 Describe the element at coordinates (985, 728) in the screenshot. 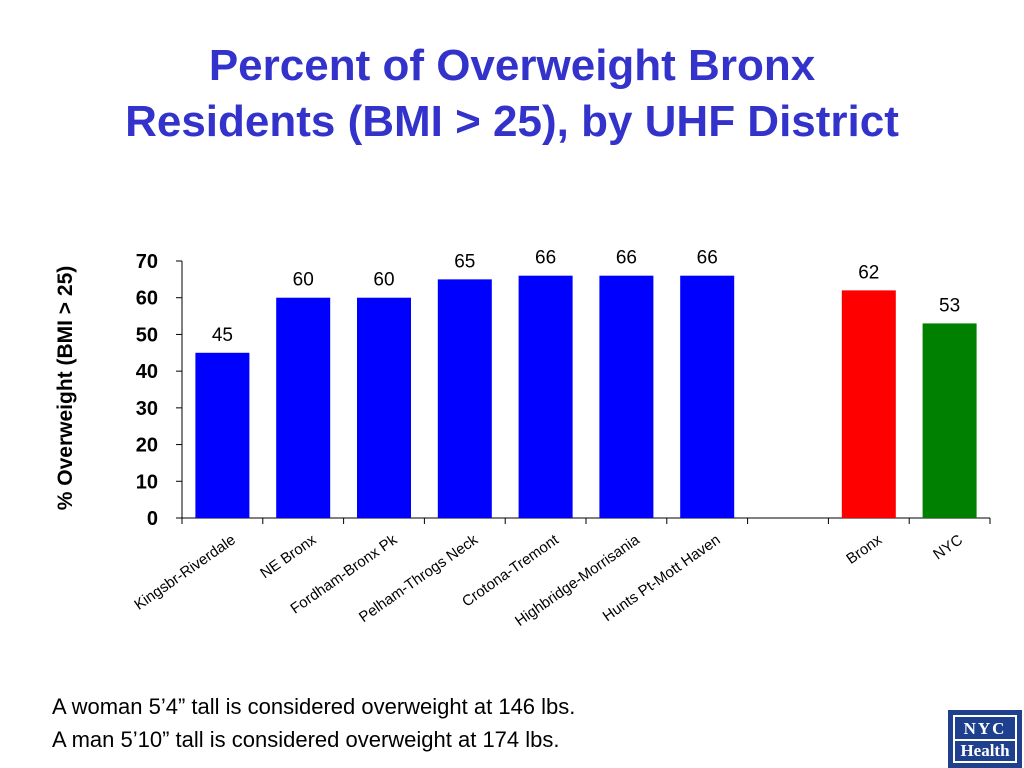

I see `logo-line-1: NYC` at that location.